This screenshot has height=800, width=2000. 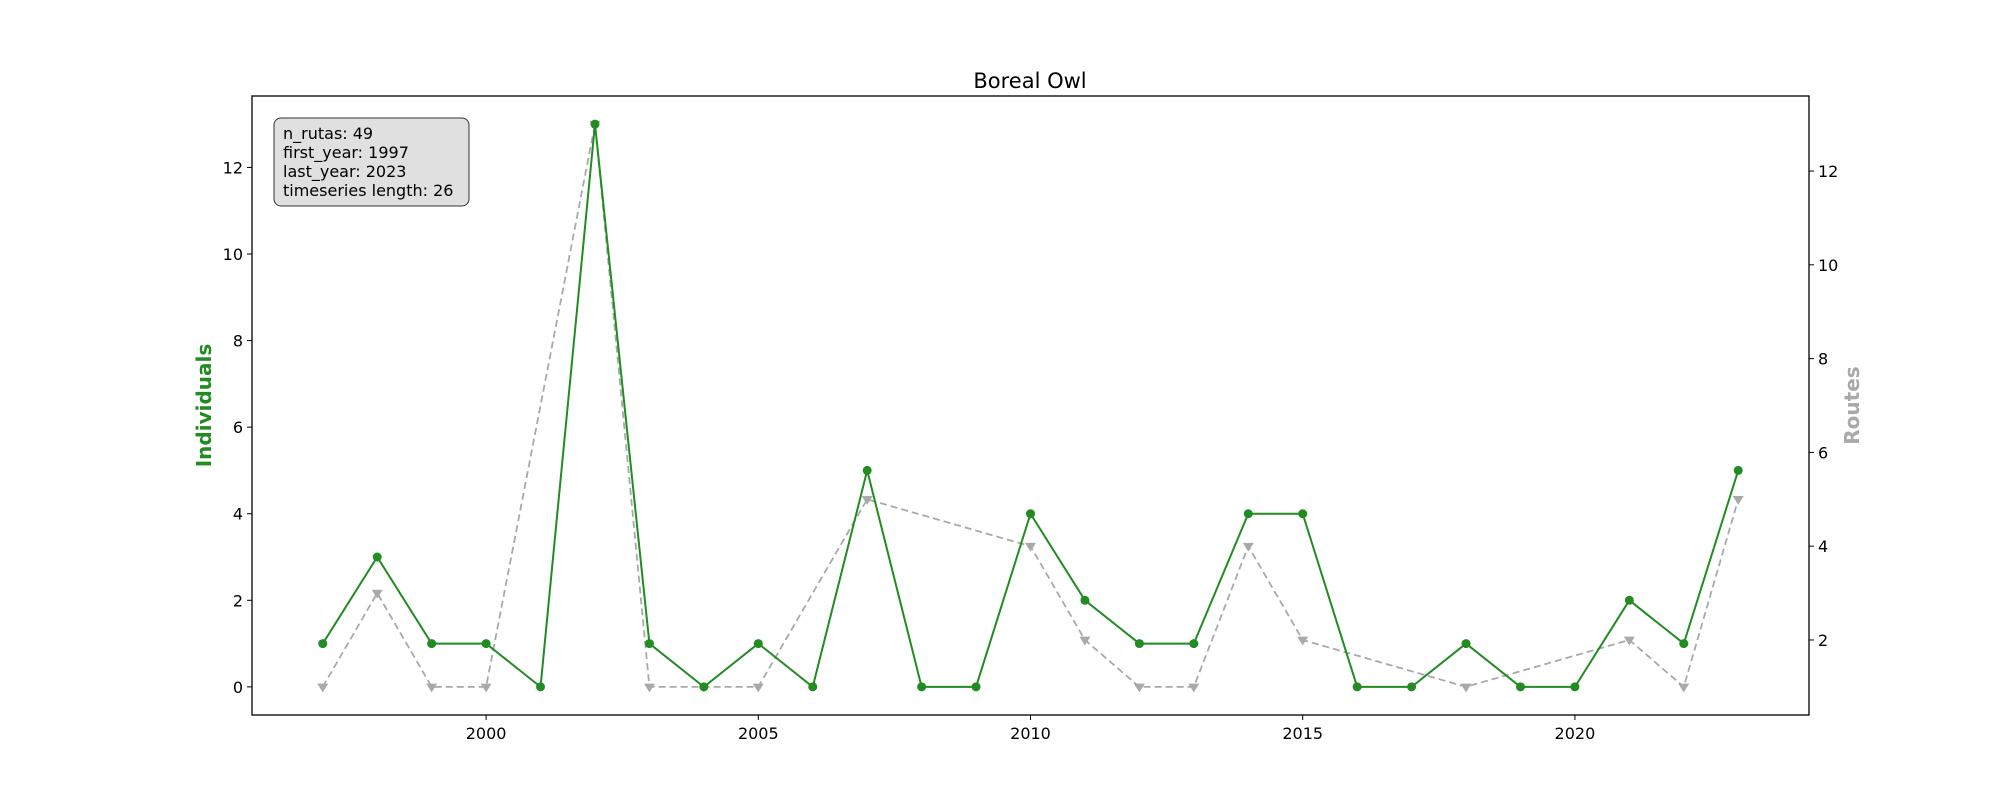 I want to click on y-tick-label-left: 0, so click(x=238, y=687).